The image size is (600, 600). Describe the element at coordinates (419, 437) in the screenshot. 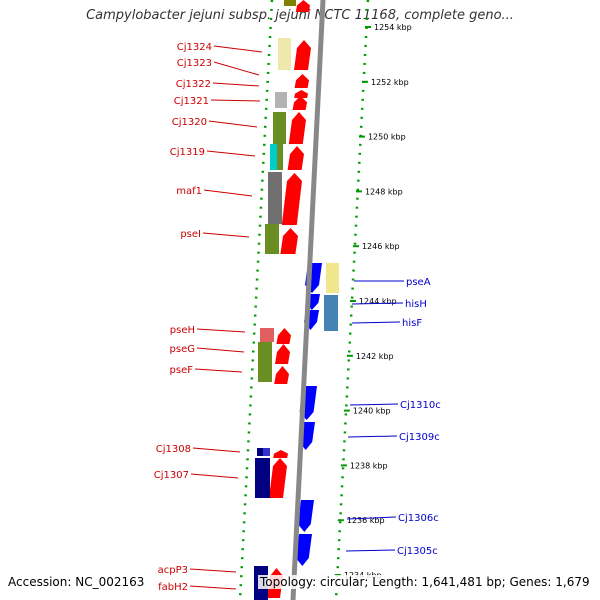

I see `gene-label-reverse: Cj1309c` at that location.